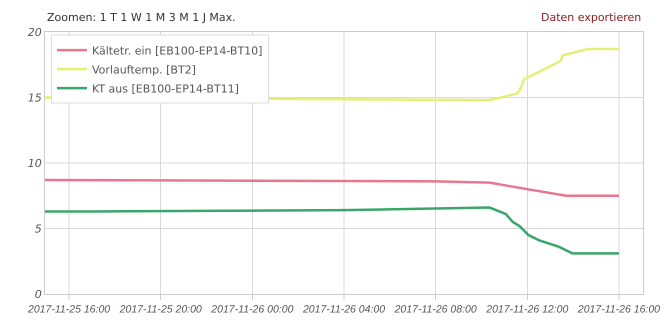 This screenshot has height=328, width=672. I want to click on x-tick-label: 2017-11-26 00:00, so click(252, 310).